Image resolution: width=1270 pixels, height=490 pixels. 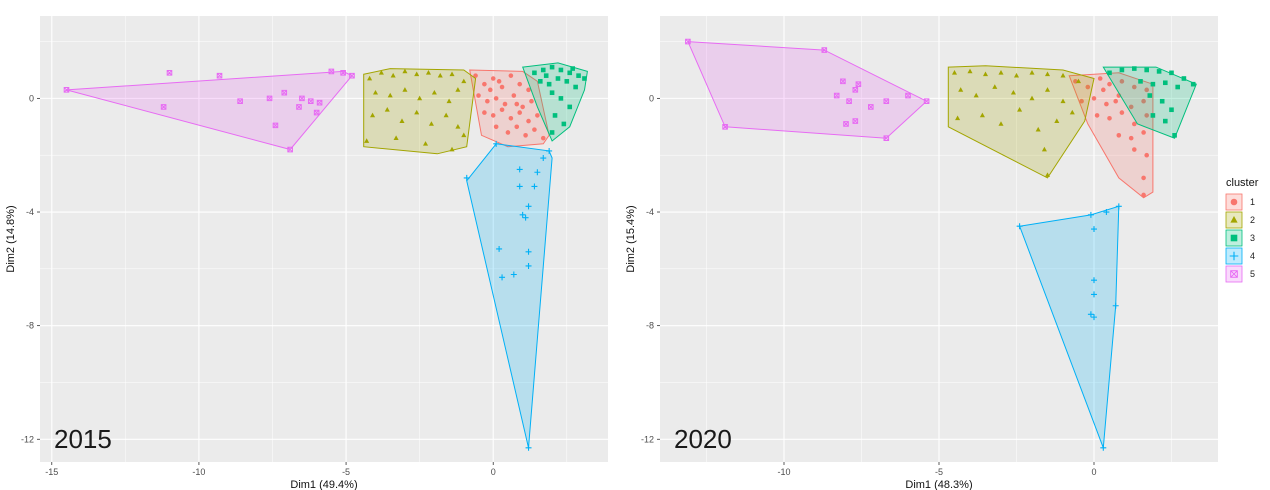 What do you see at coordinates (83, 439) in the screenshot?
I see `year-annotation: 2015` at bounding box center [83, 439].